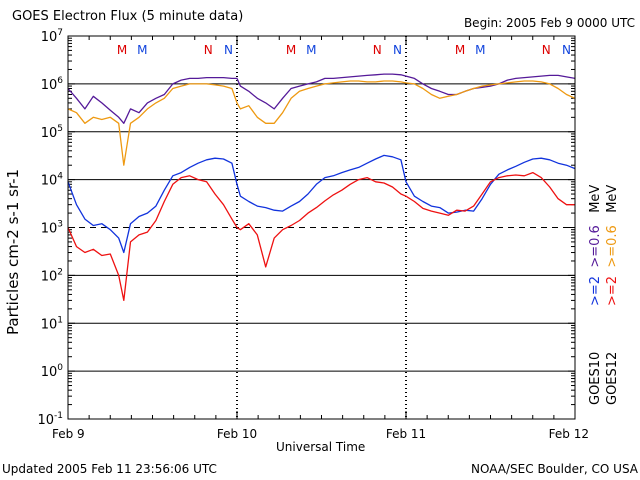  What do you see at coordinates (128, 16) in the screenshot?
I see `chart-title: GOES Electron Flux (5 minute data)` at bounding box center [128, 16].